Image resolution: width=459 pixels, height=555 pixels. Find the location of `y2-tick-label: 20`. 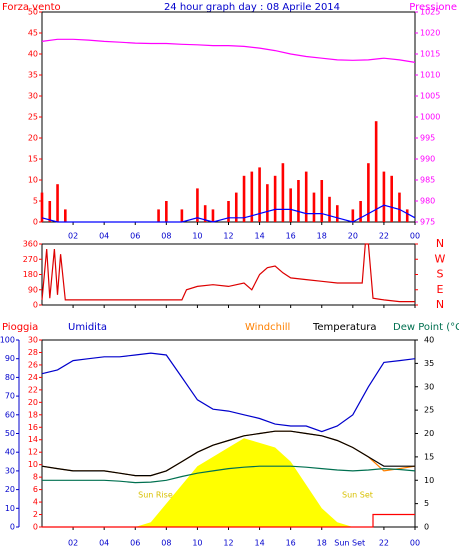

y2-tick-label: 20 is located at coordinates (429, 433).